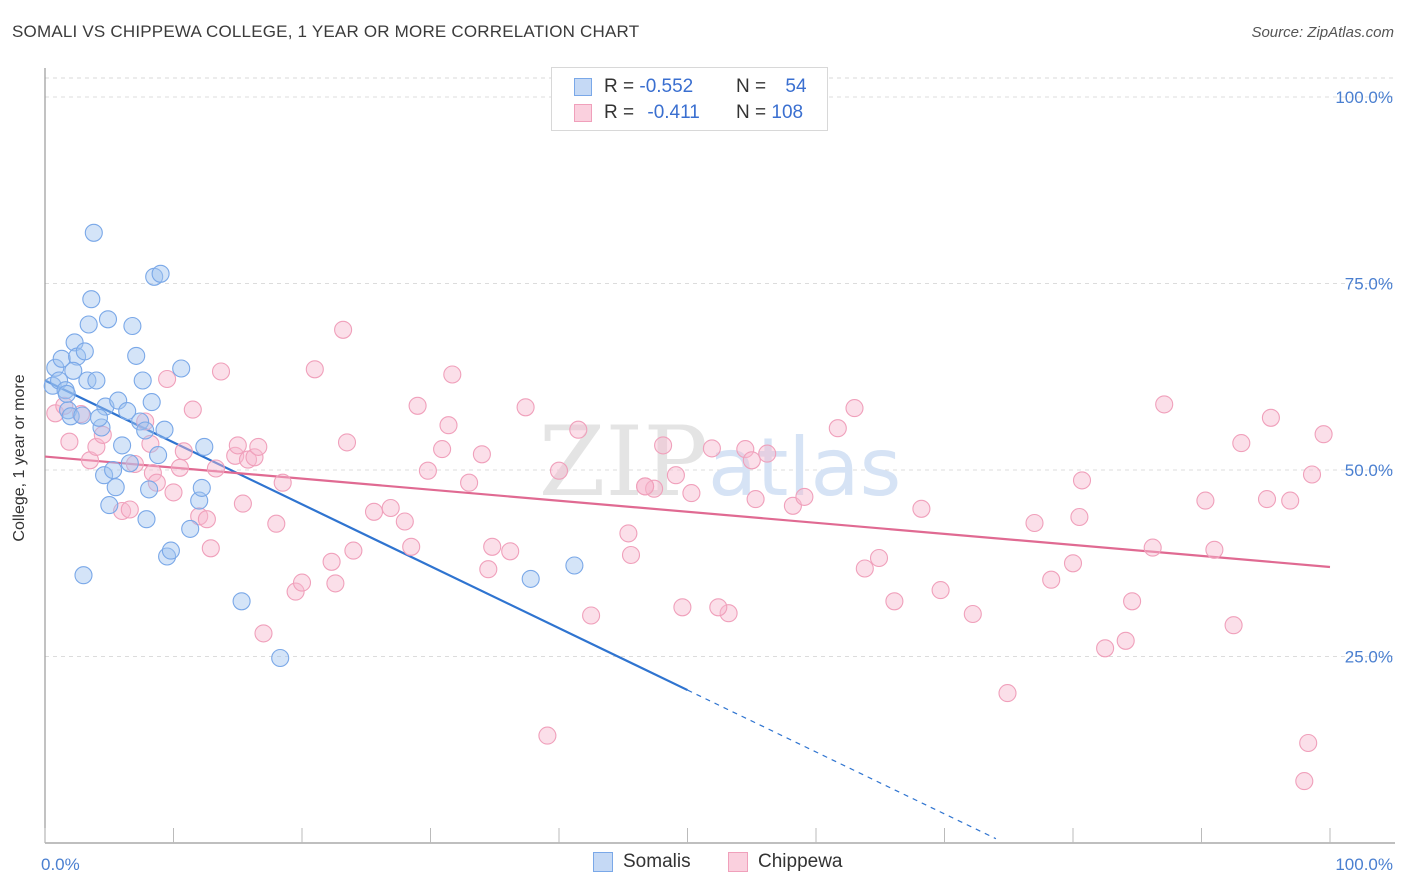  Describe the element at coordinates (622, 86) in the screenshot. I see `r-label: R =` at that location.